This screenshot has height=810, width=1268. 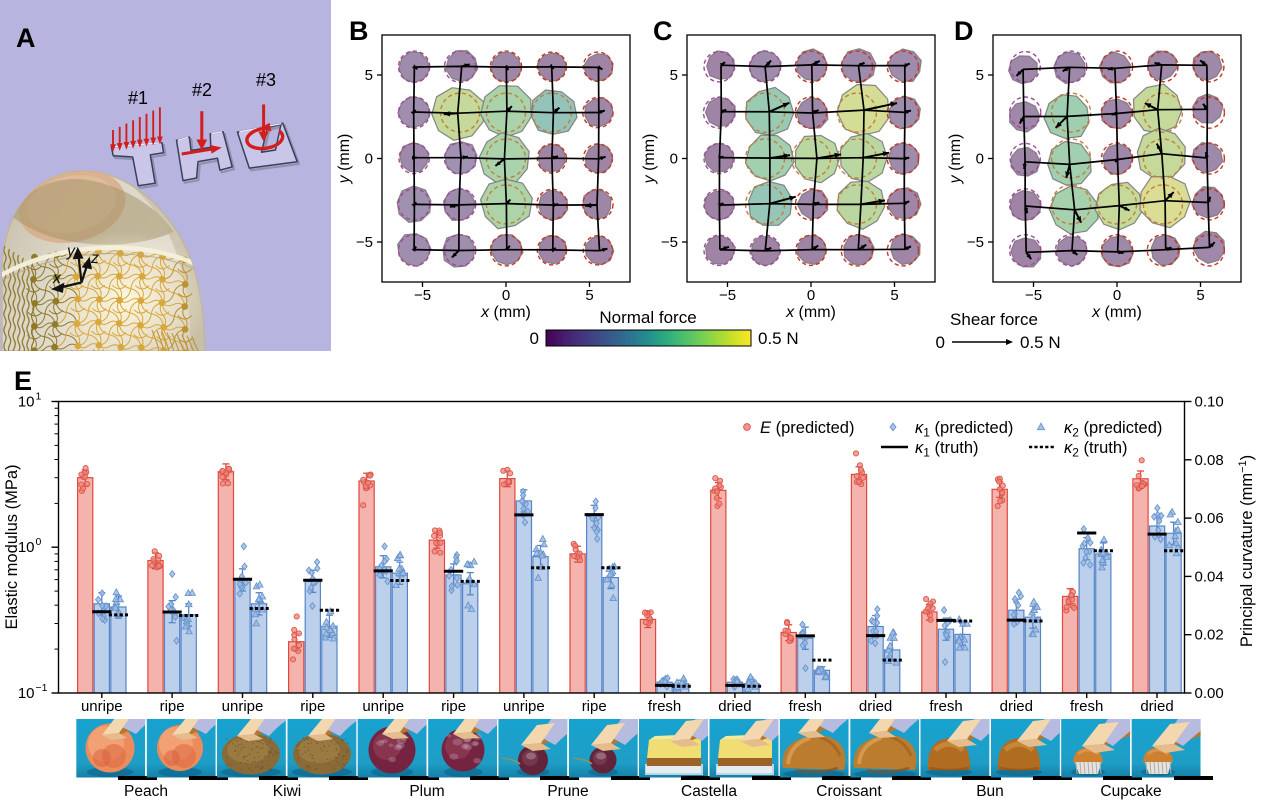 I want to click on svg-text: C, so click(x=663, y=31).